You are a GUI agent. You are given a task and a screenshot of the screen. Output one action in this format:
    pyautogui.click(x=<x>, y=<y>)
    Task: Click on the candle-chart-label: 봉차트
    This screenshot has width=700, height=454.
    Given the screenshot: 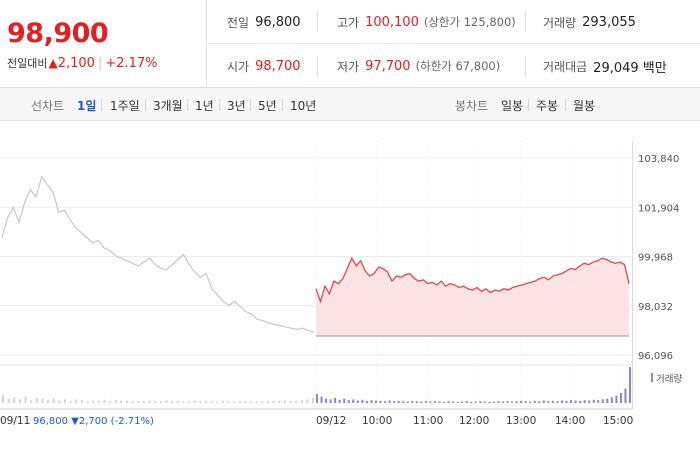 What is the action you would take?
    pyautogui.click(x=472, y=106)
    